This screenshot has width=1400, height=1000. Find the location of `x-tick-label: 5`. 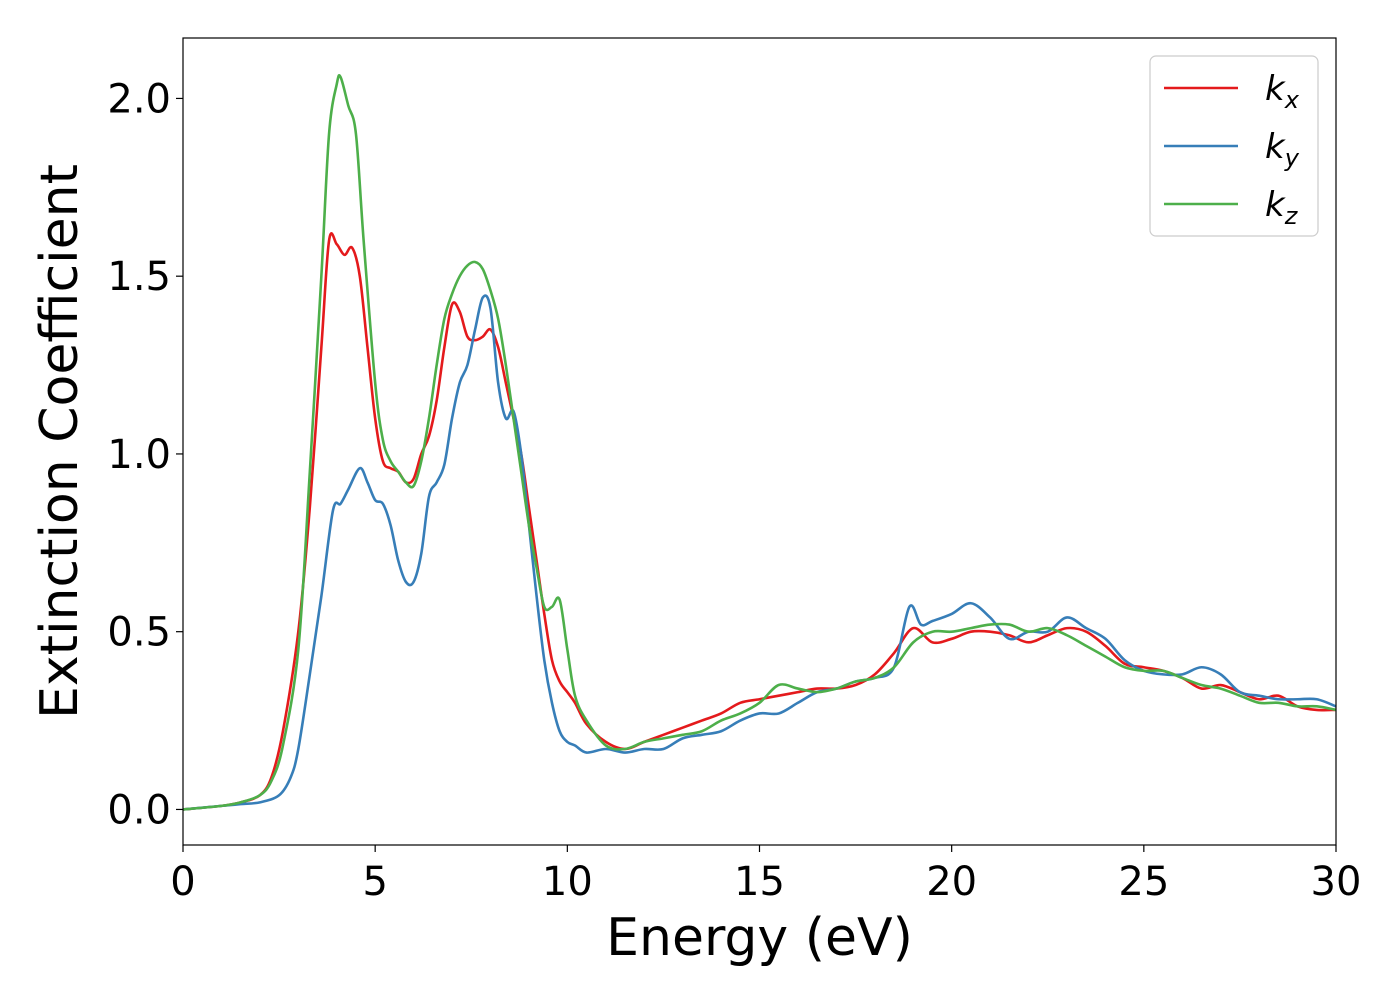

x-tick-label: 5 is located at coordinates (374, 882).